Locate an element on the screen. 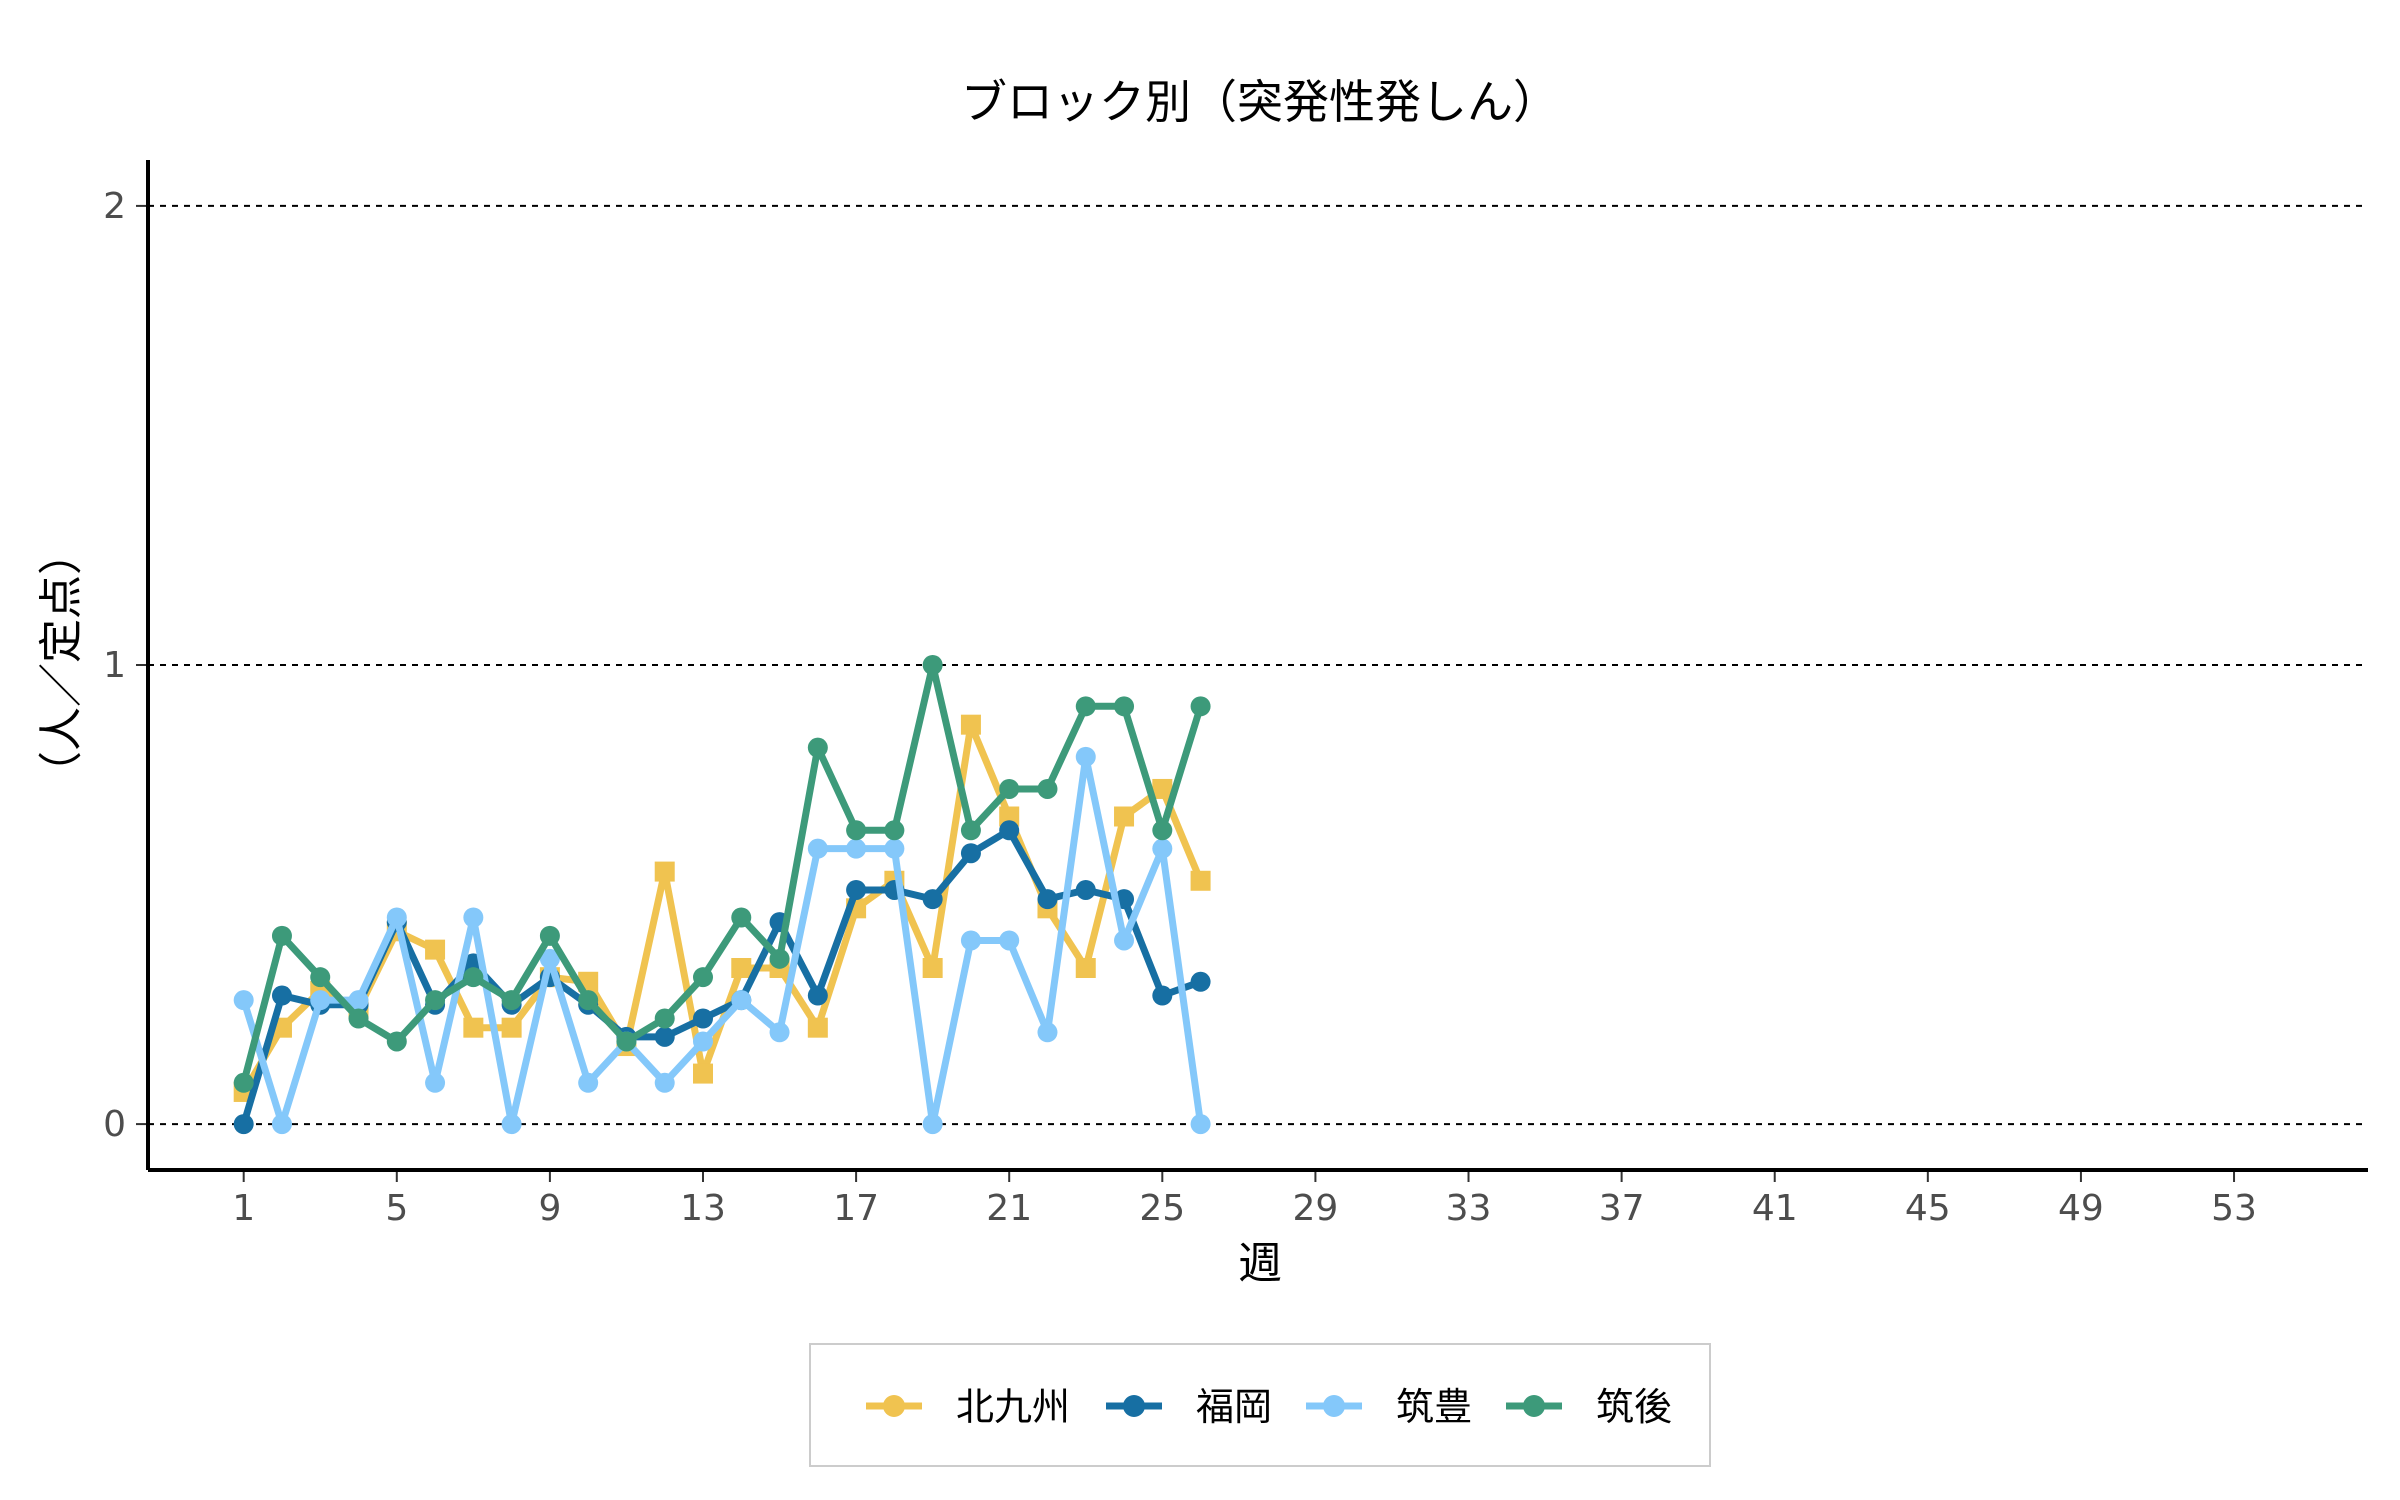  legend-label-4: 筑後 is located at coordinates (1634, 1407).